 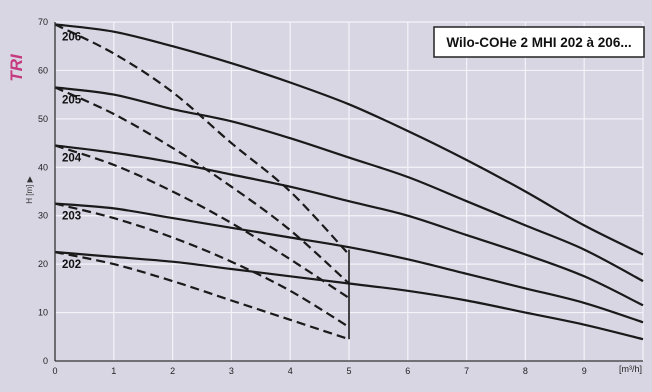 I want to click on side-label-tri: TRI, so click(x=16, y=67).